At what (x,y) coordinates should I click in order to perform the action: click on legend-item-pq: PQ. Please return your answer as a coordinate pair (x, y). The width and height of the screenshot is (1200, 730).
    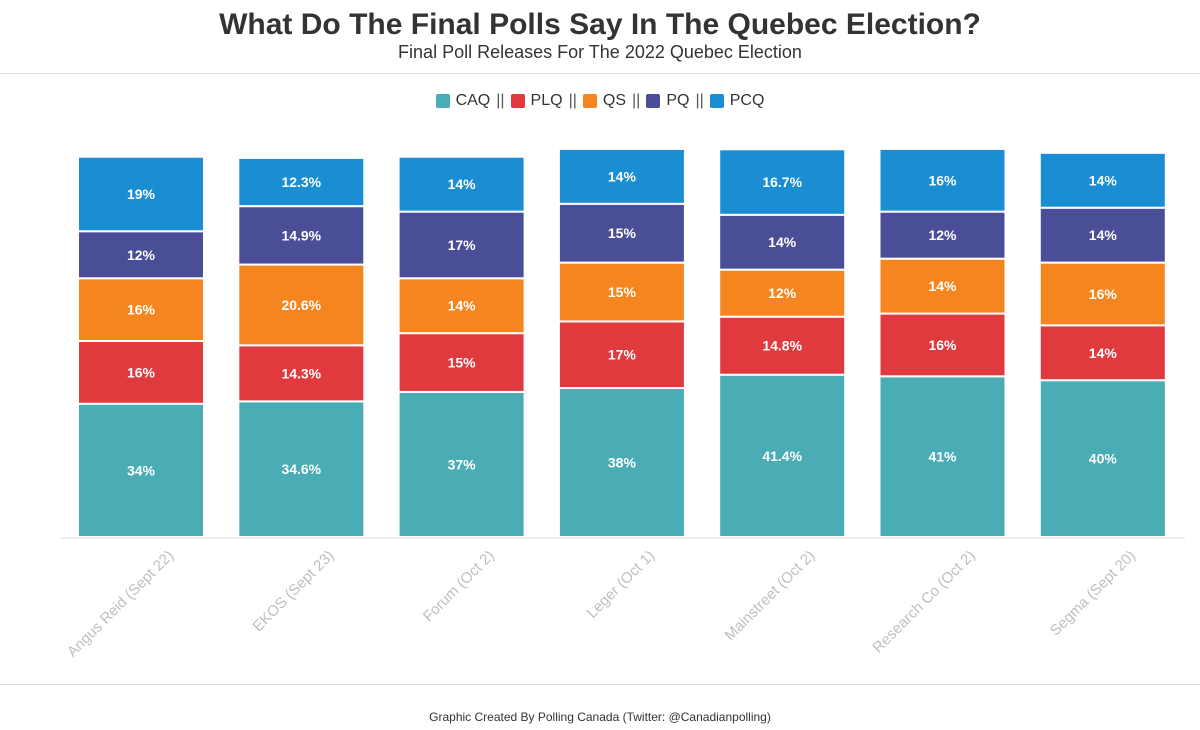
    Looking at the image, I should click on (667, 101).